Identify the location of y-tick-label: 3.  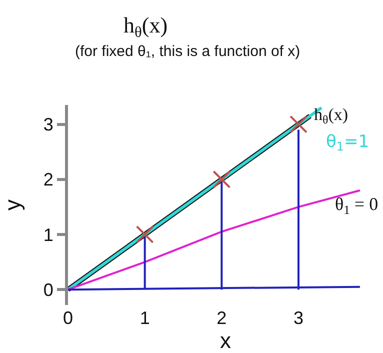
(48, 124).